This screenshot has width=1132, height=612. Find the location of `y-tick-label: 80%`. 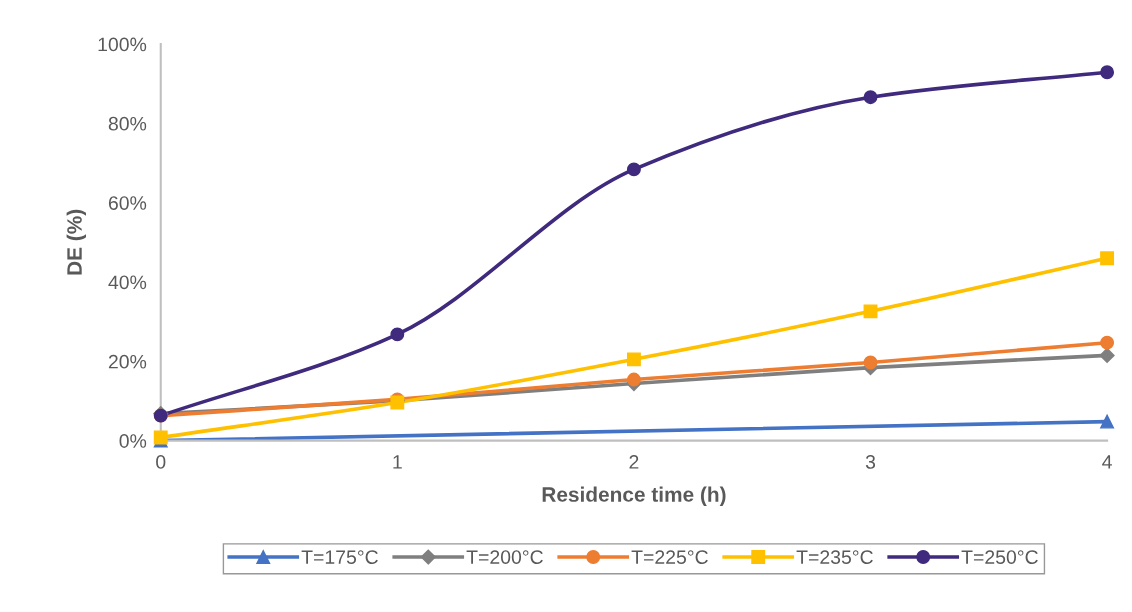

y-tick-label: 80% is located at coordinates (127, 123).